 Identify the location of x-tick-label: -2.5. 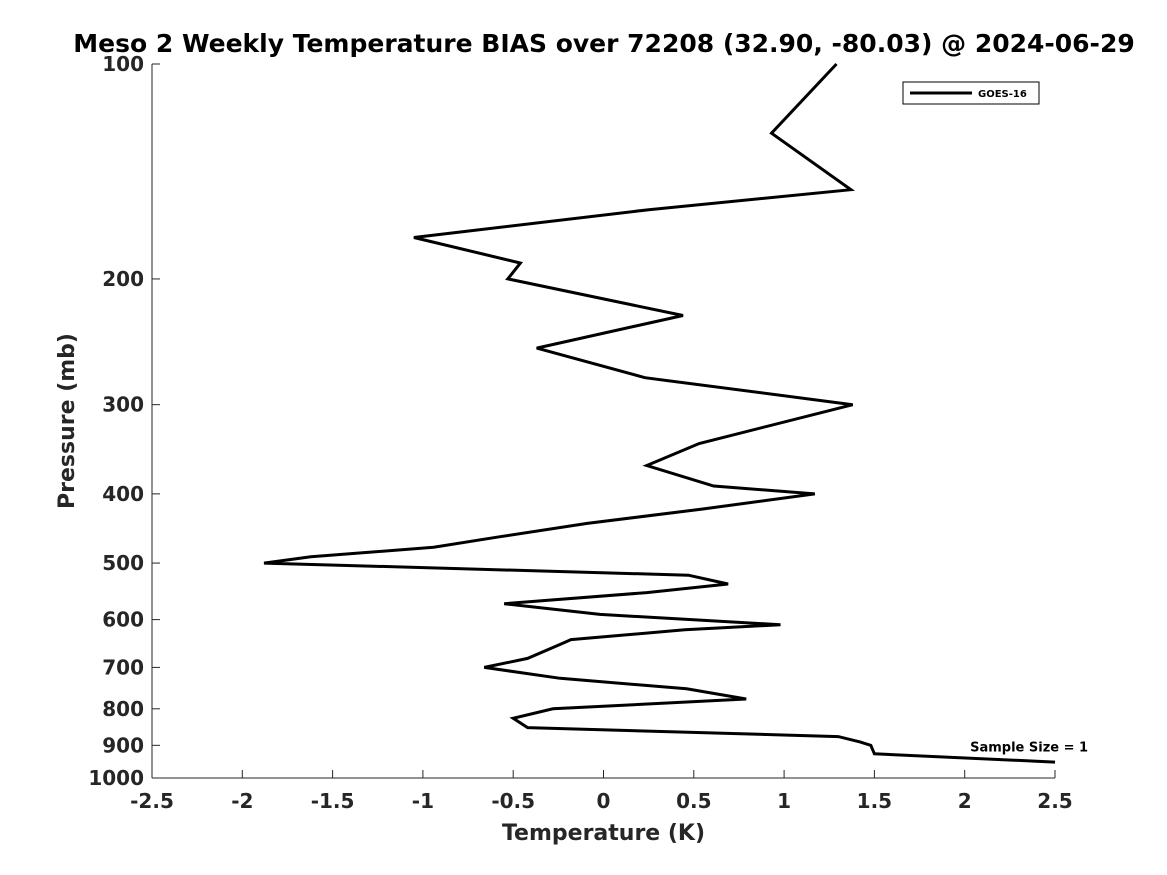
(152, 801).